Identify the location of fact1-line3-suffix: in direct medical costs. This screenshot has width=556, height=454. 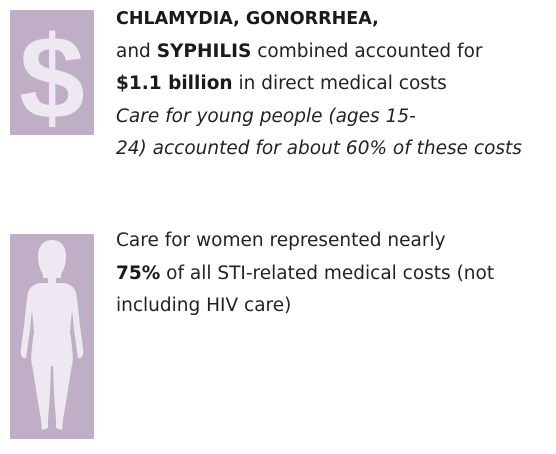
(339, 83).